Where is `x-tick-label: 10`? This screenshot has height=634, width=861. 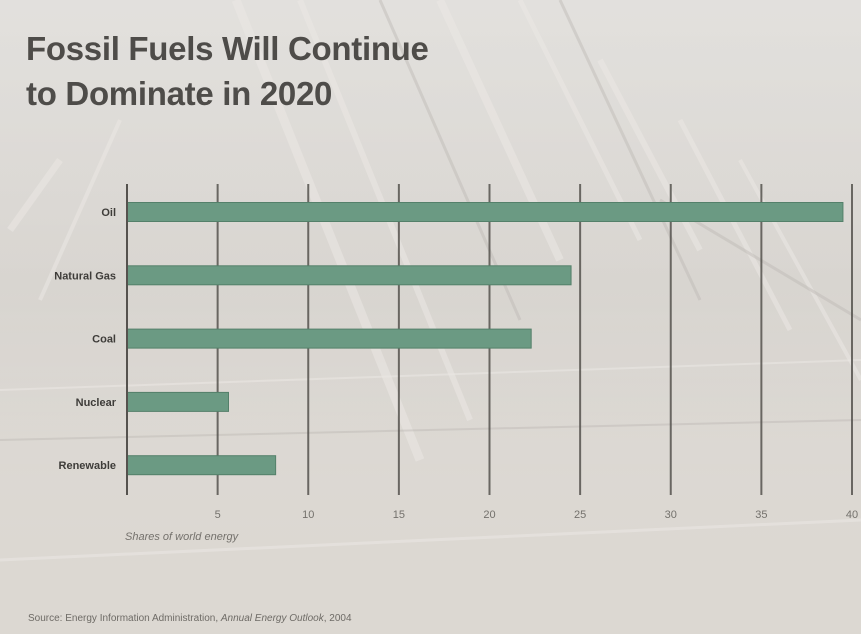
x-tick-label: 10 is located at coordinates (308, 515).